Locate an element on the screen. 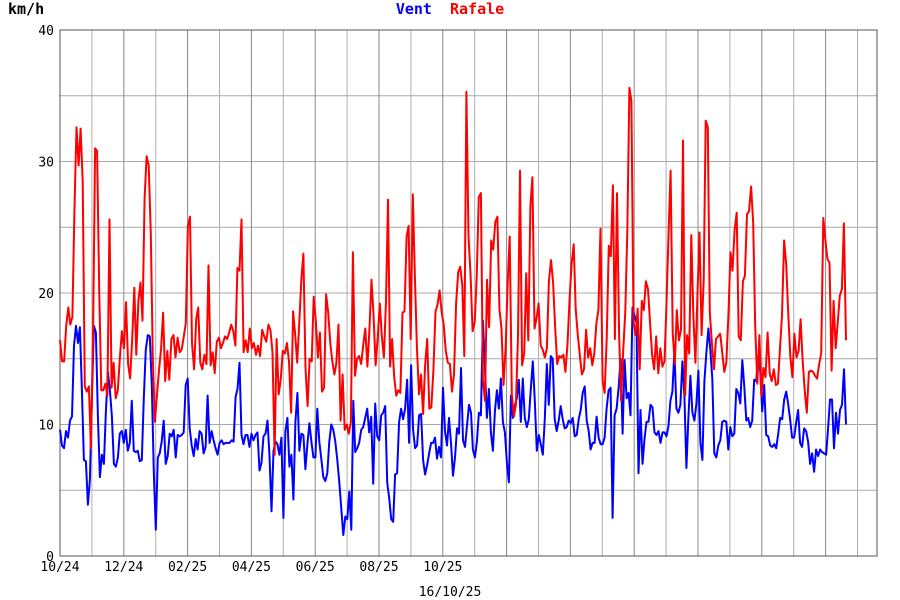 The image size is (900, 600). x-tick-label: 06/25 is located at coordinates (315, 567).